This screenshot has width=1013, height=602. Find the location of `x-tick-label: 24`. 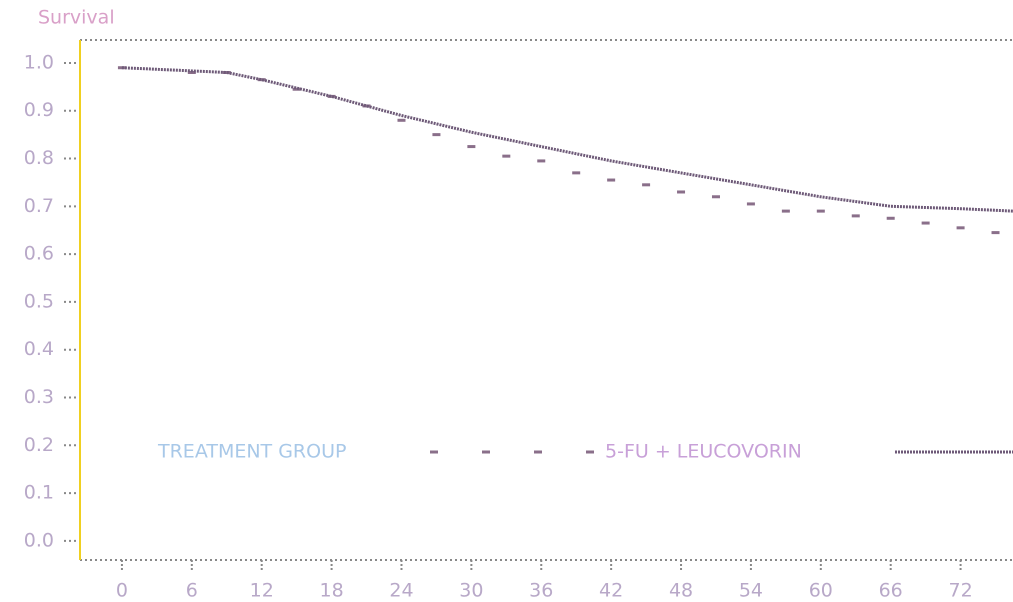

x-tick-label: 24 is located at coordinates (401, 591).